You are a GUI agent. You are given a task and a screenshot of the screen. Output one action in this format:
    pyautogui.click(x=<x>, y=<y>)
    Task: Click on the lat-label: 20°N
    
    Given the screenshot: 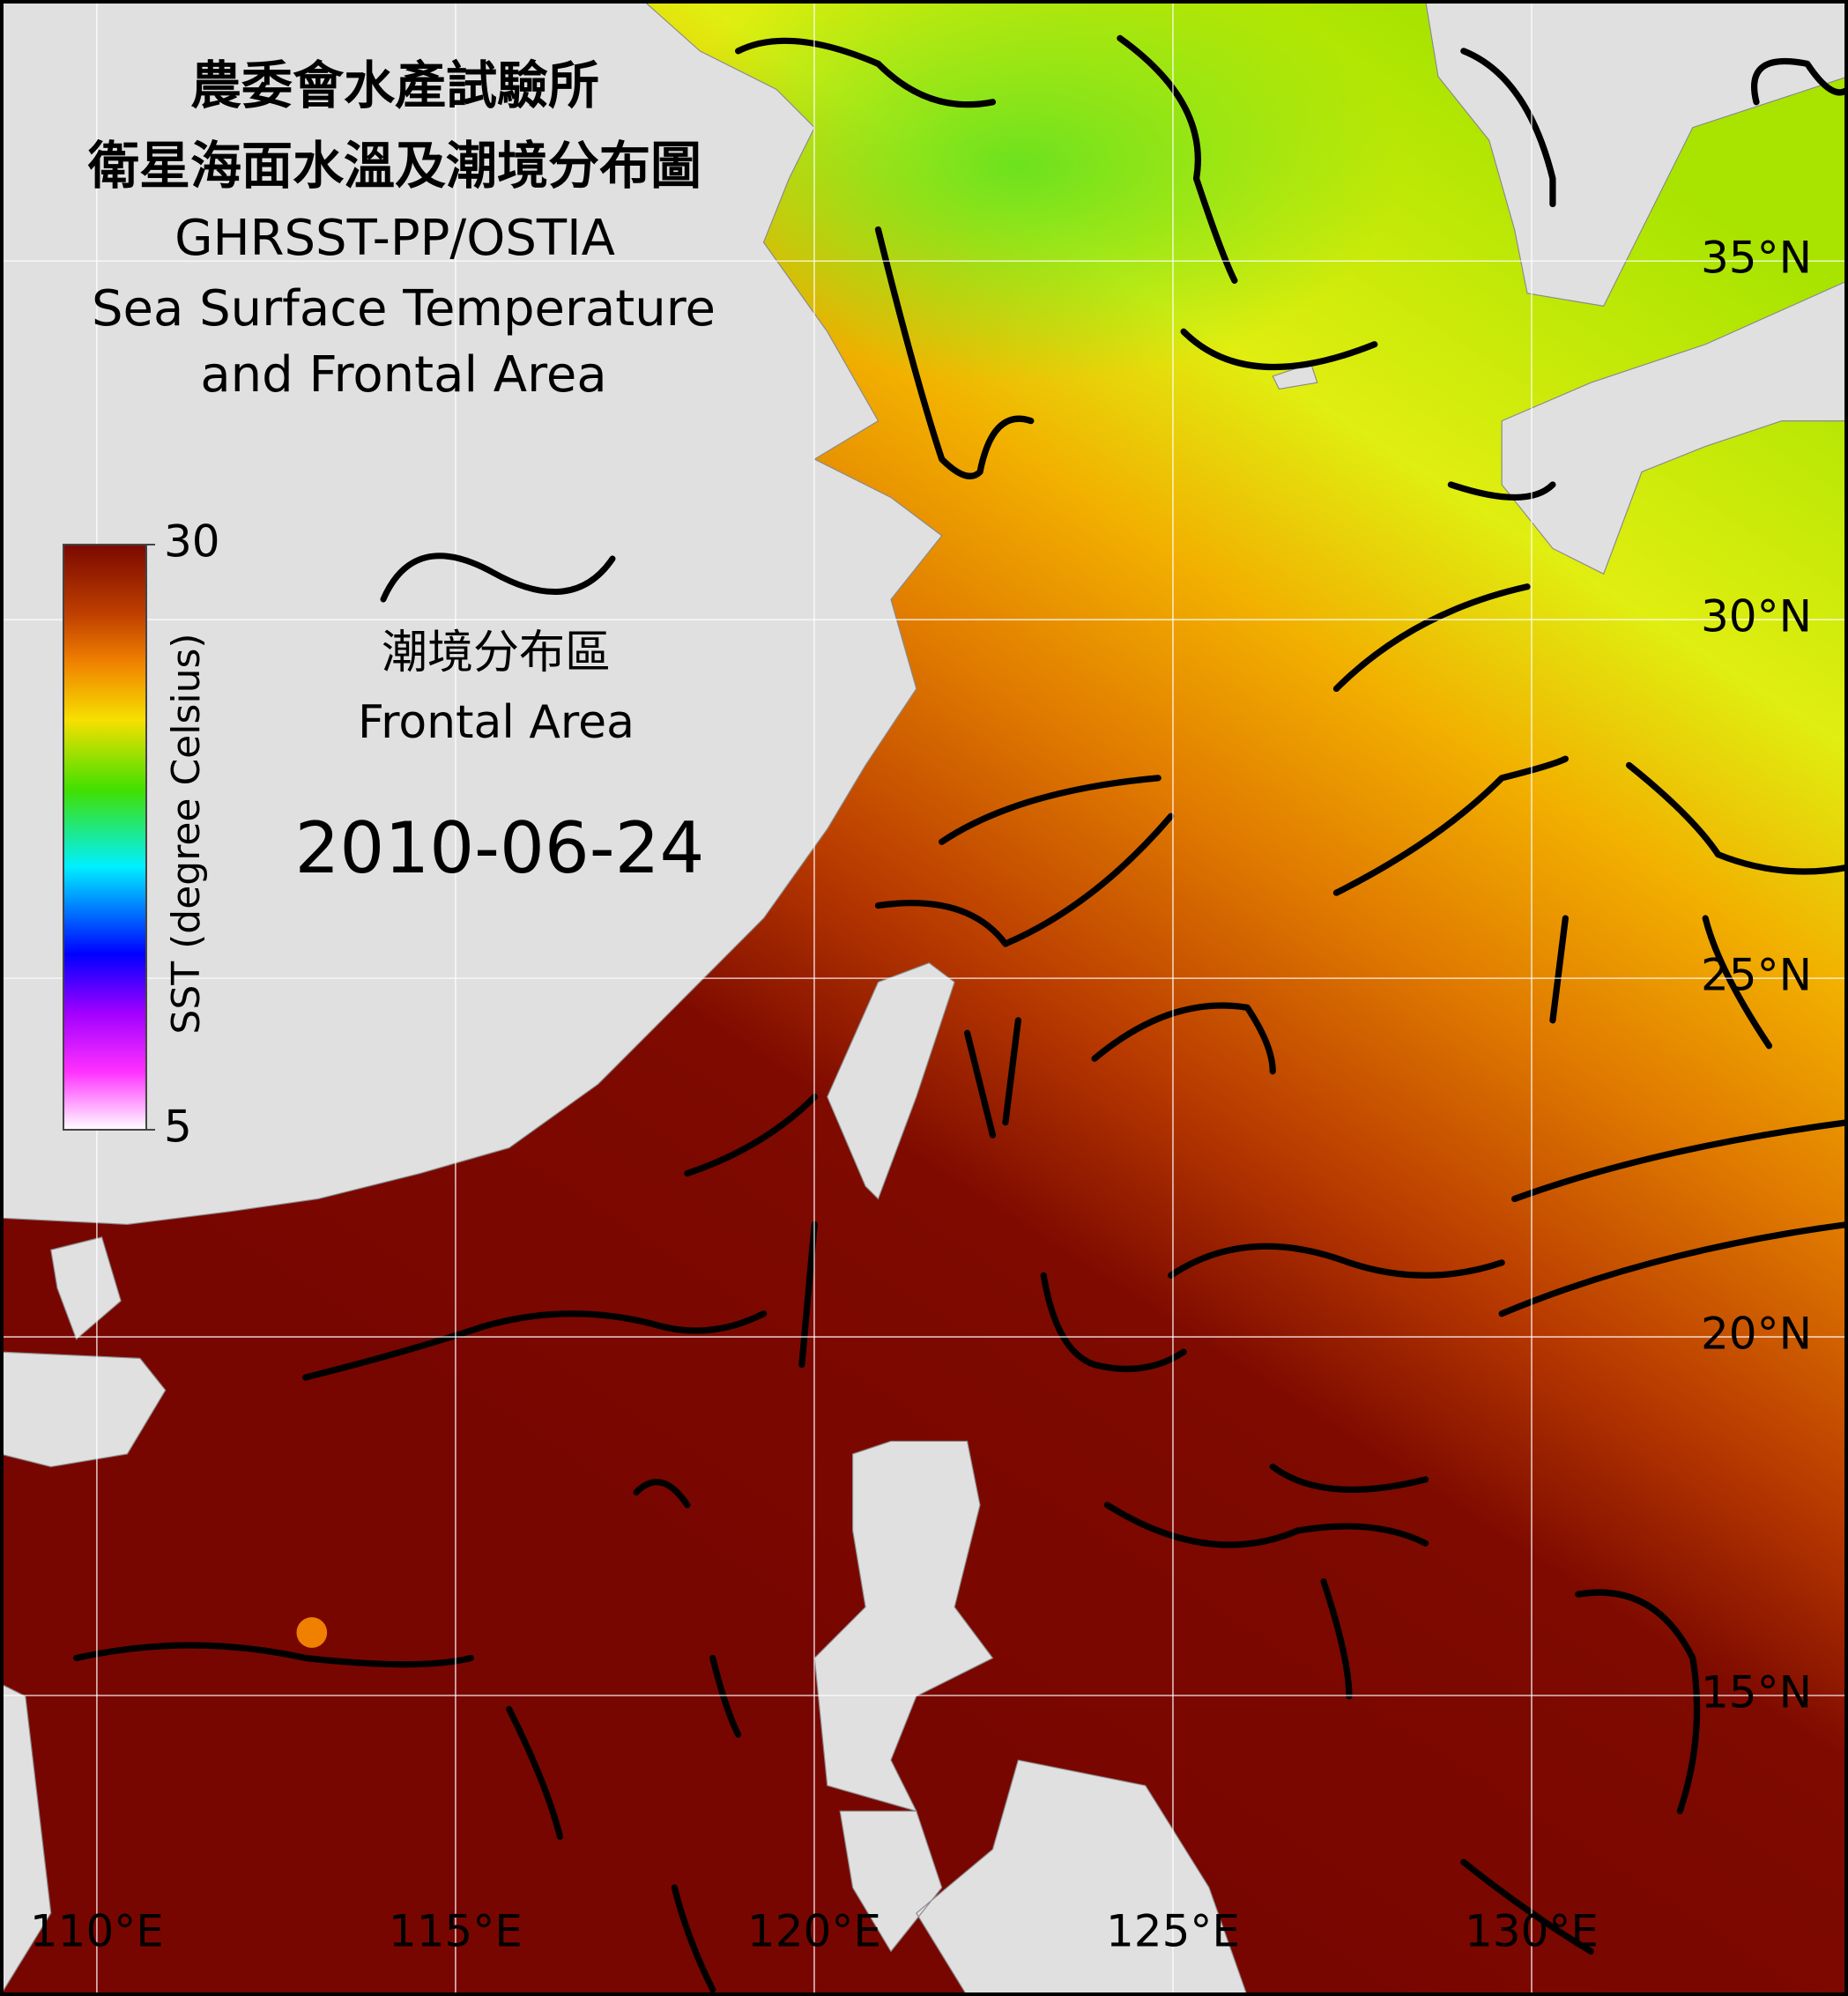 What is the action you would take?
    pyautogui.click(x=1756, y=1334)
    